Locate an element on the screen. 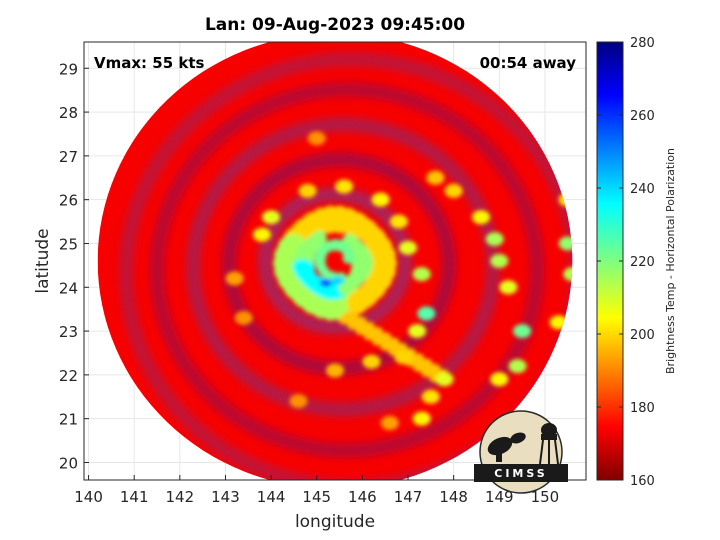  colorbar-ticks: 280 260 240 220 200 180 160 is located at coordinates (626, 262).